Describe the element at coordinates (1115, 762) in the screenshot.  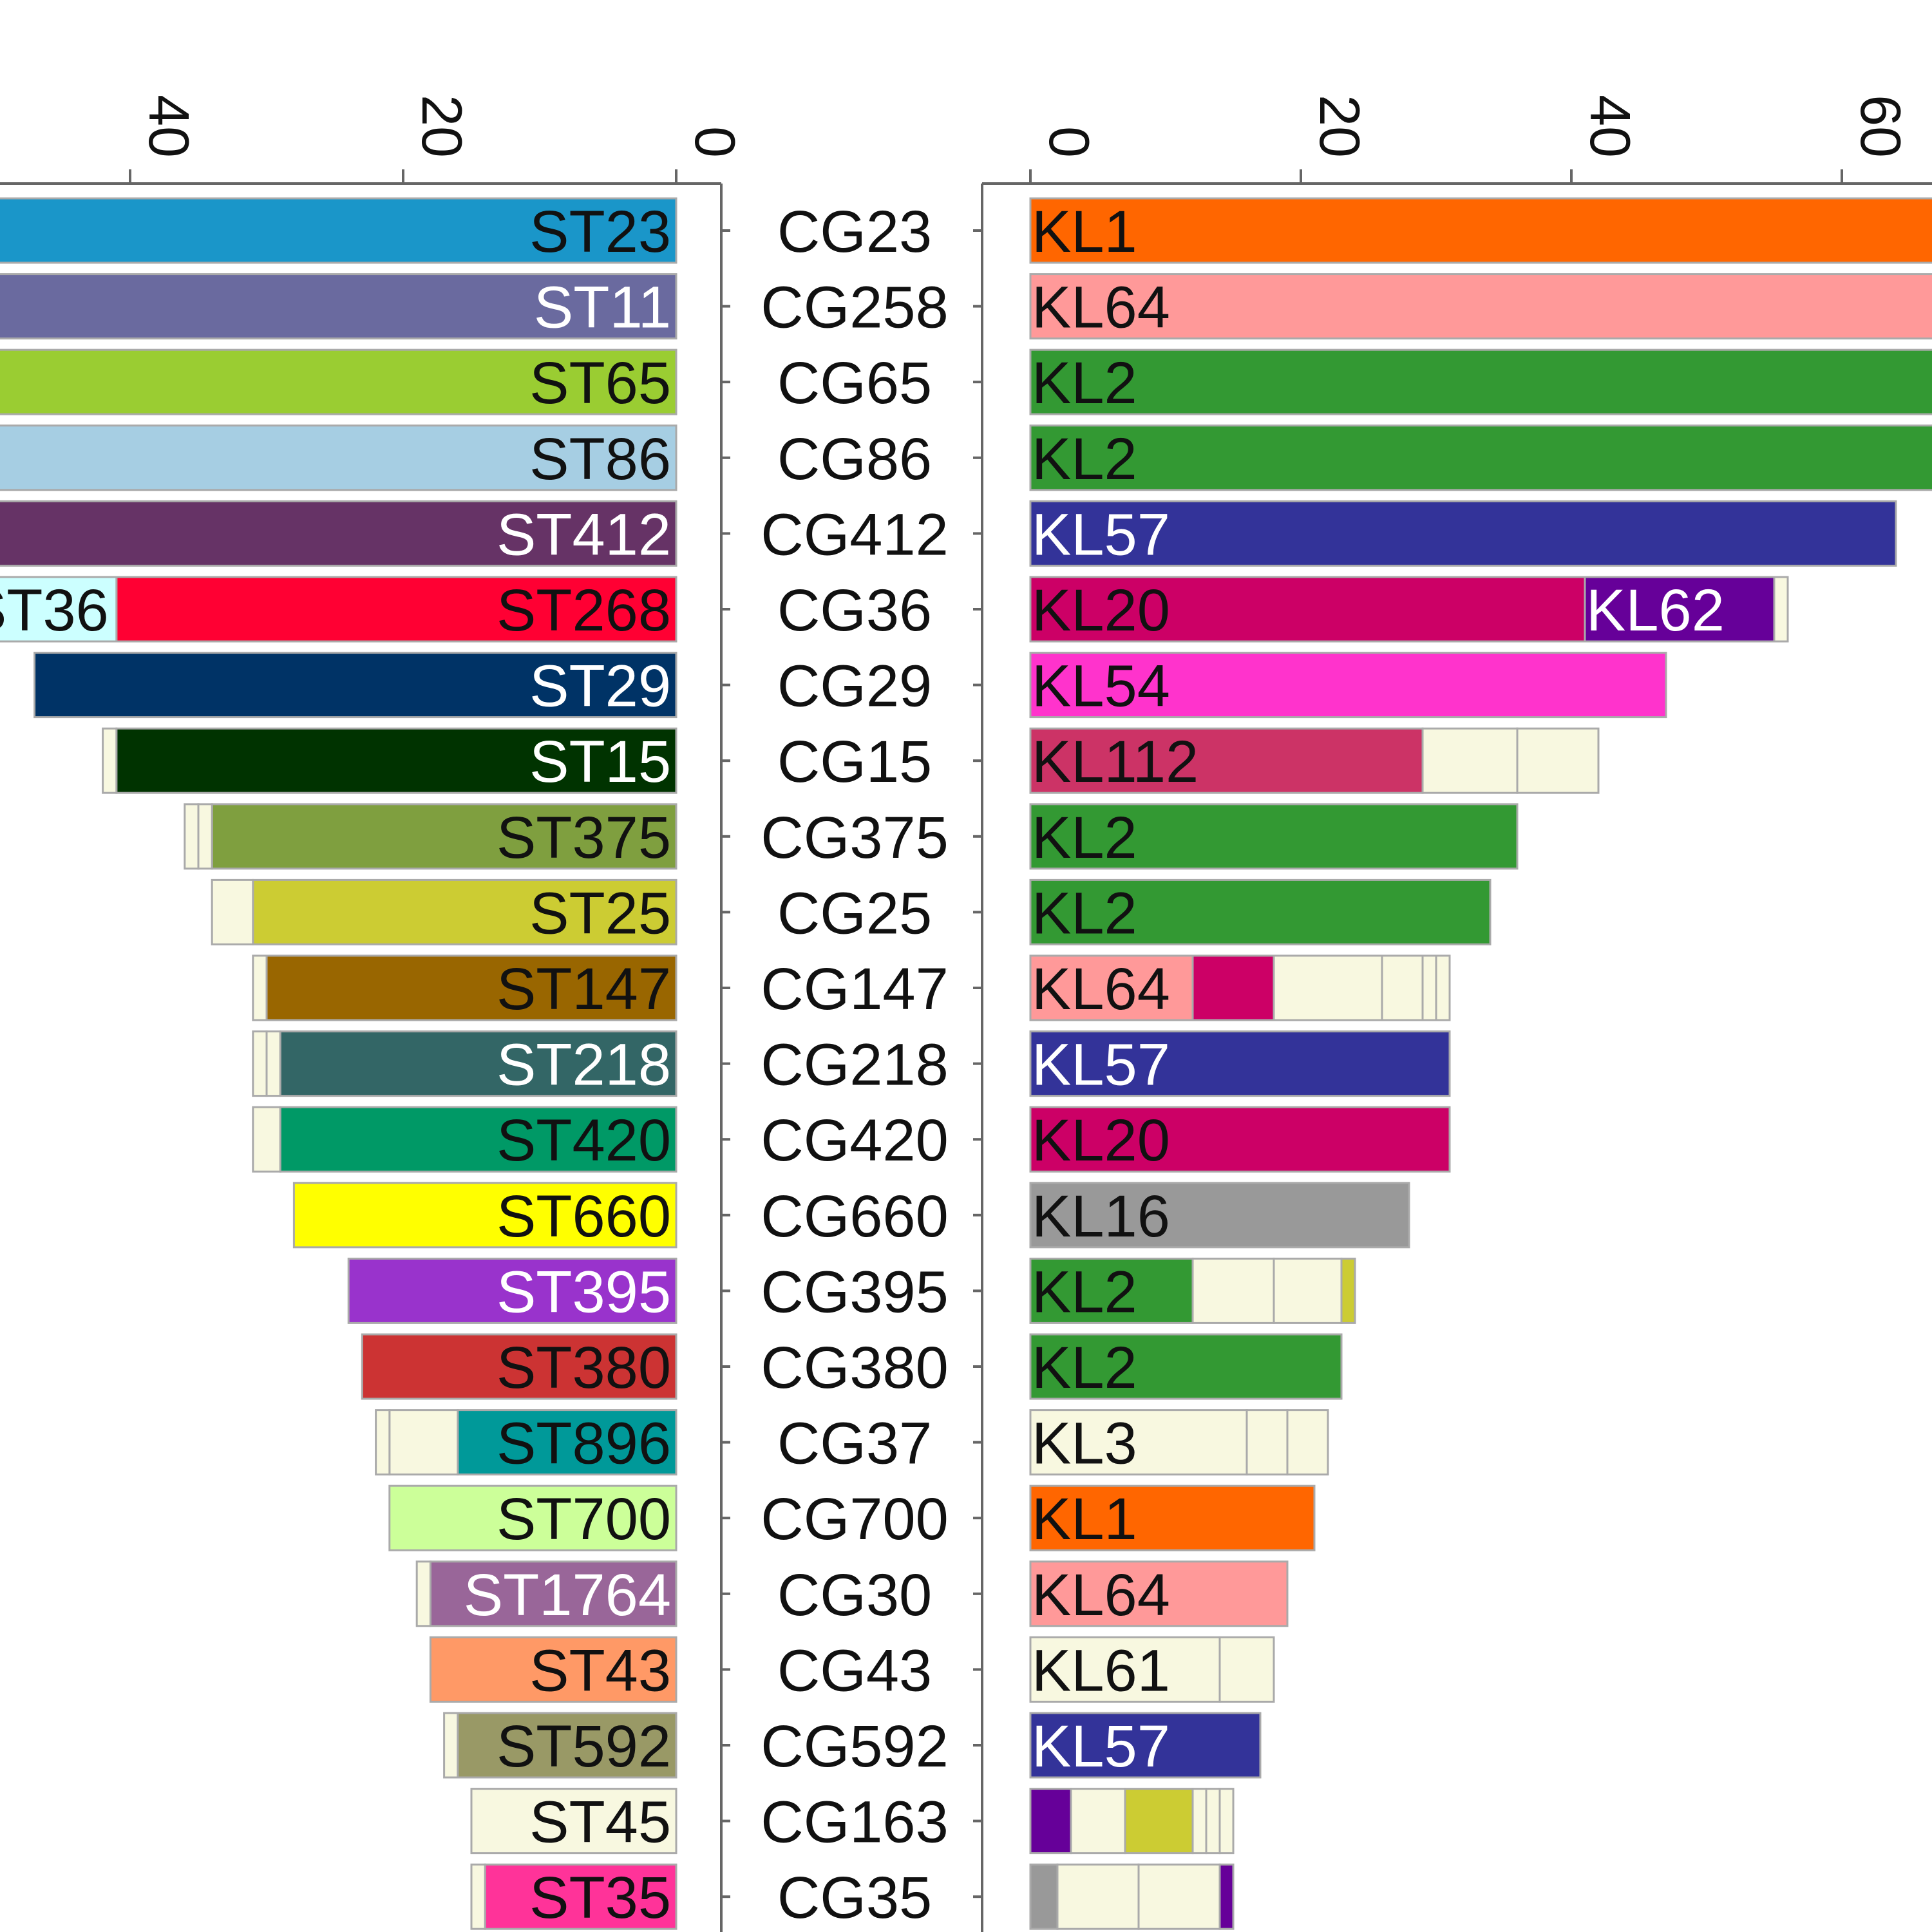
I see `right-segment-label: KL112` at that location.